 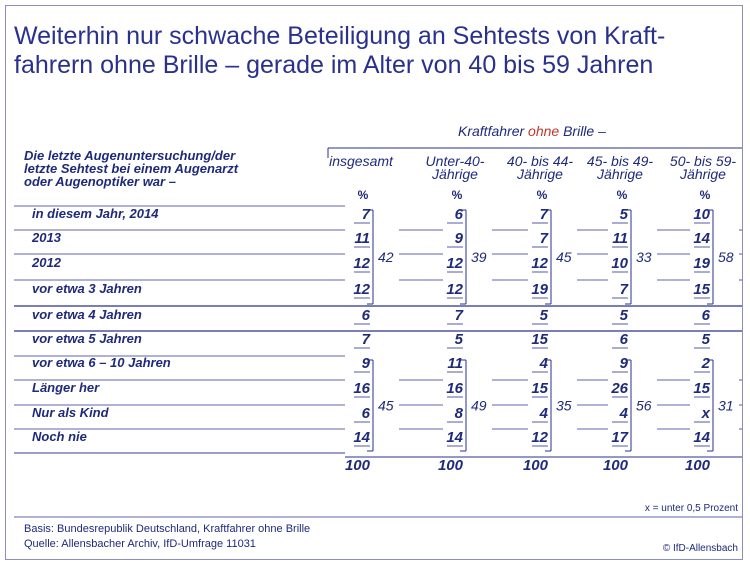 I want to click on question-line: letzte Sehtest bei einem Augenarzt, so click(x=131, y=168).